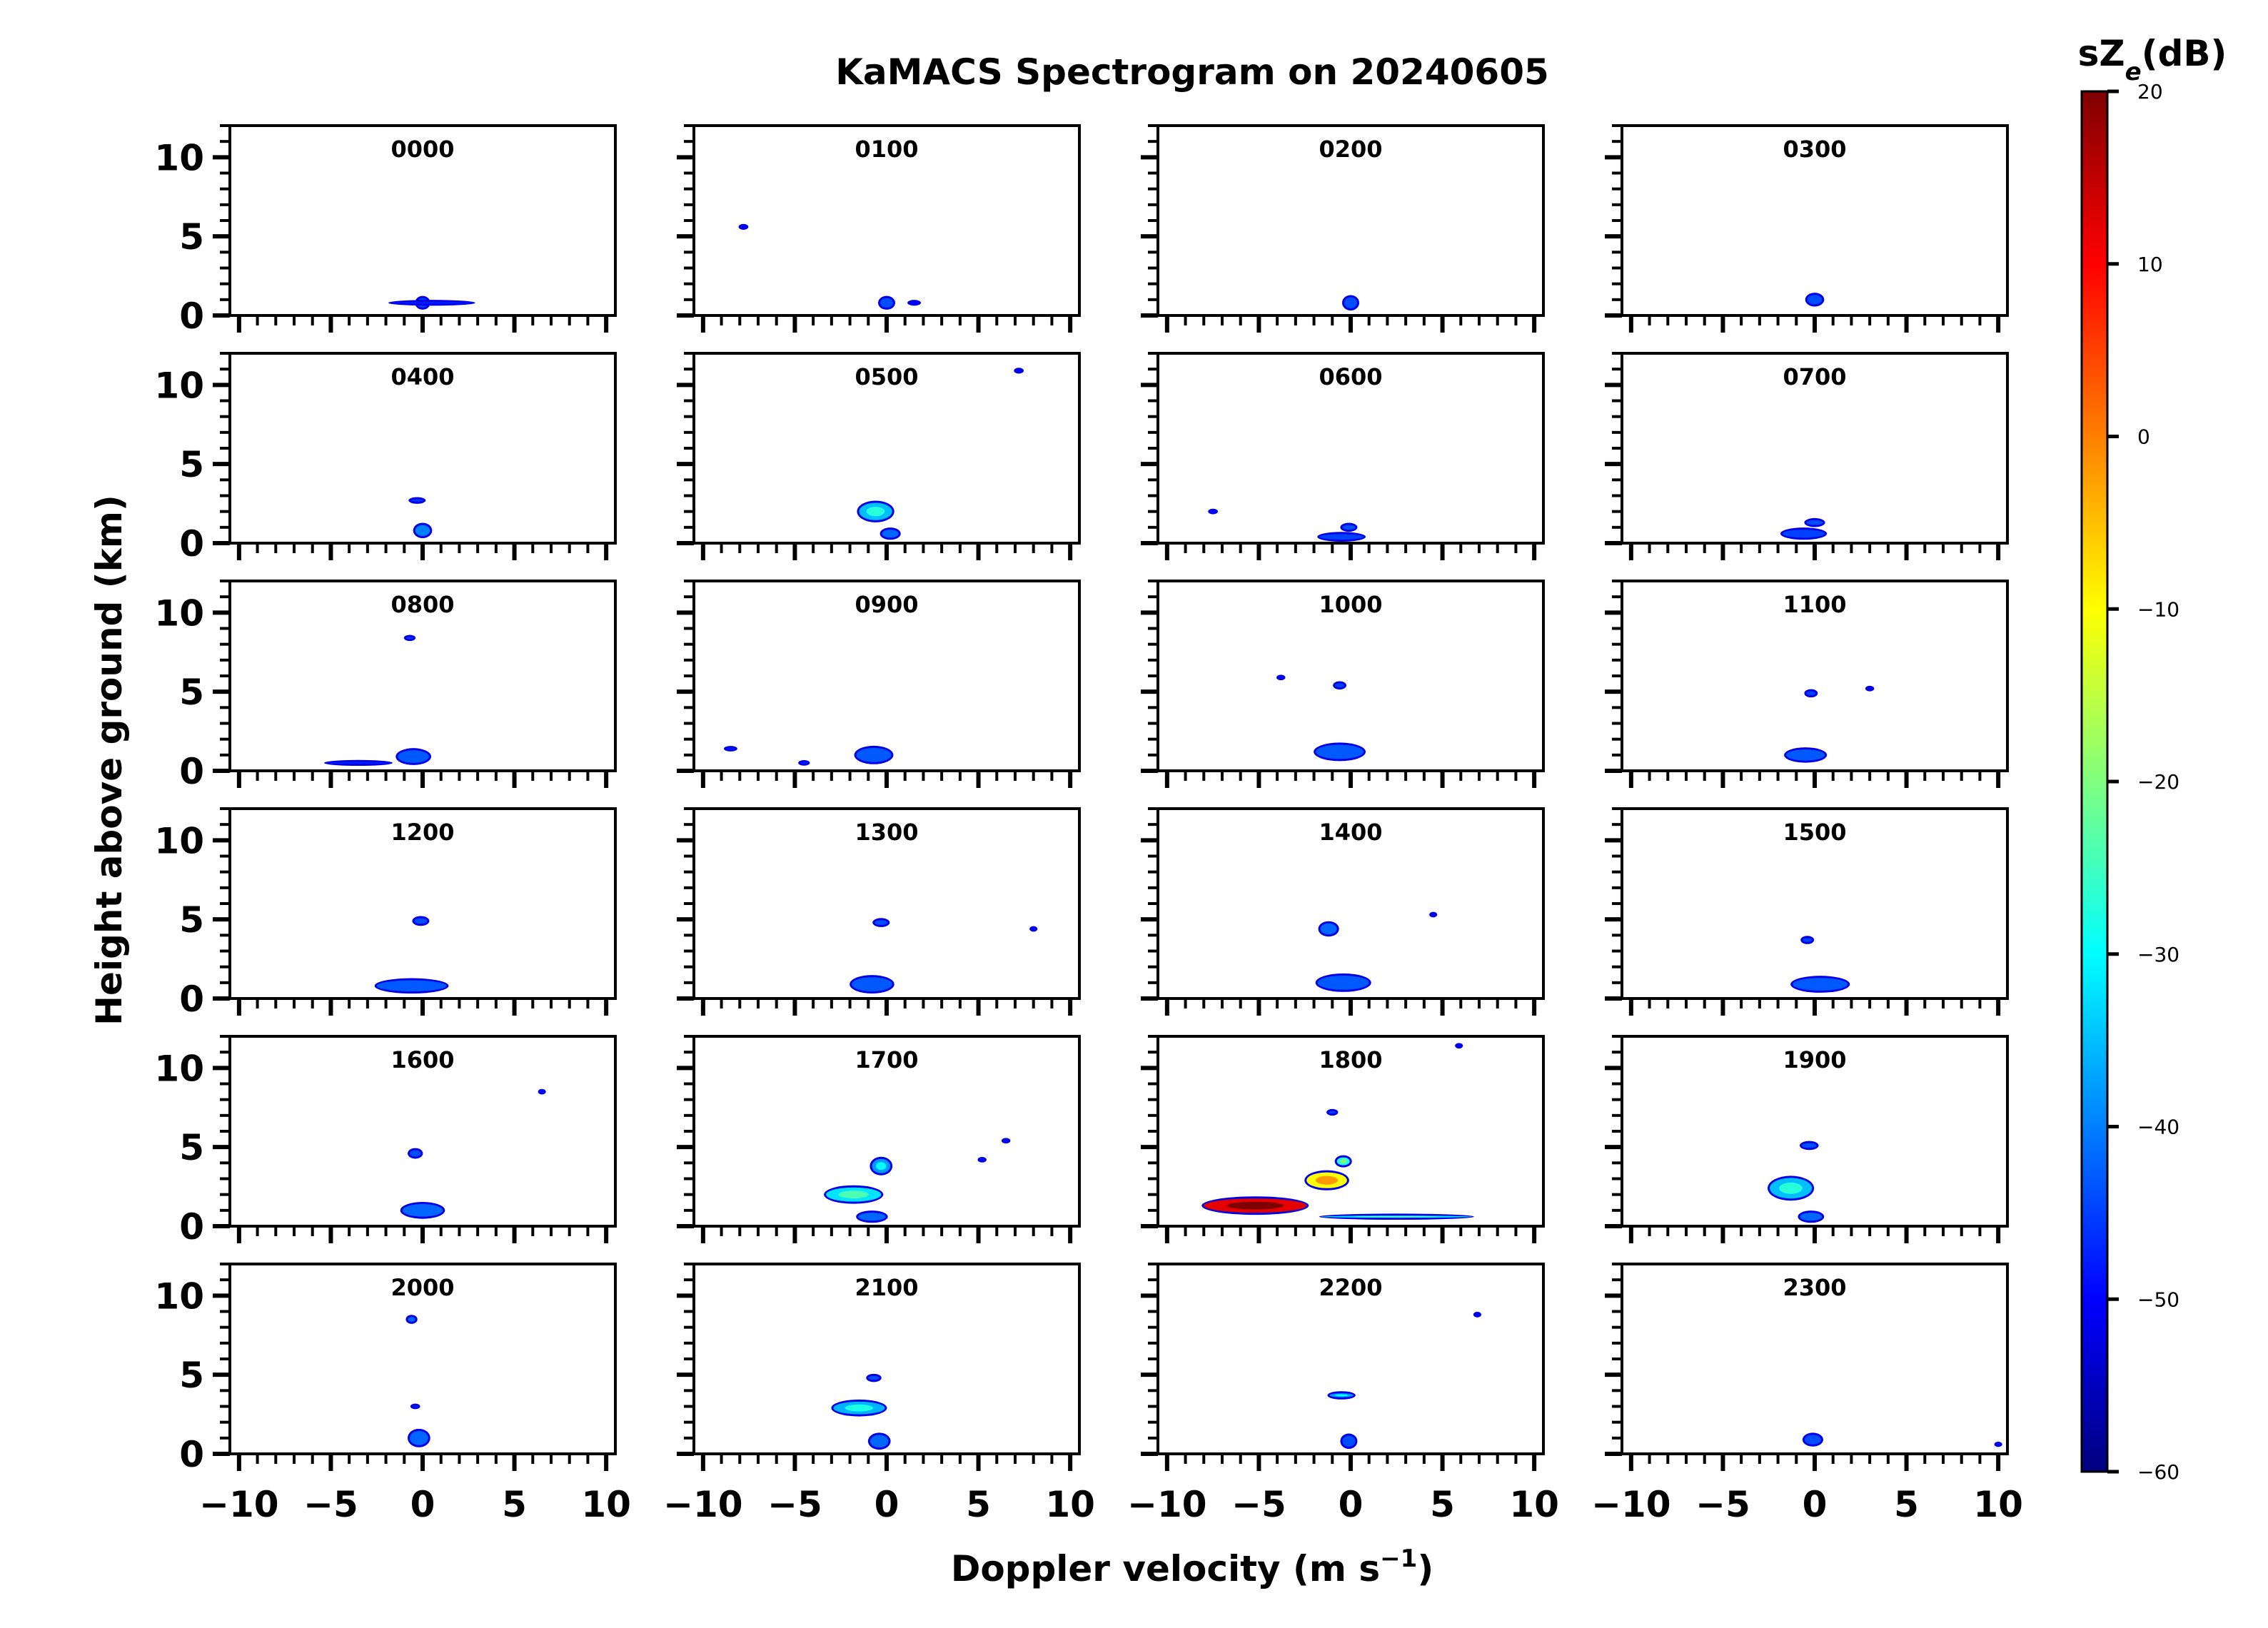 The image size is (2268, 1628). Describe the element at coordinates (2150, 91) in the screenshot. I see `colorbar-tick-label: 20` at that location.